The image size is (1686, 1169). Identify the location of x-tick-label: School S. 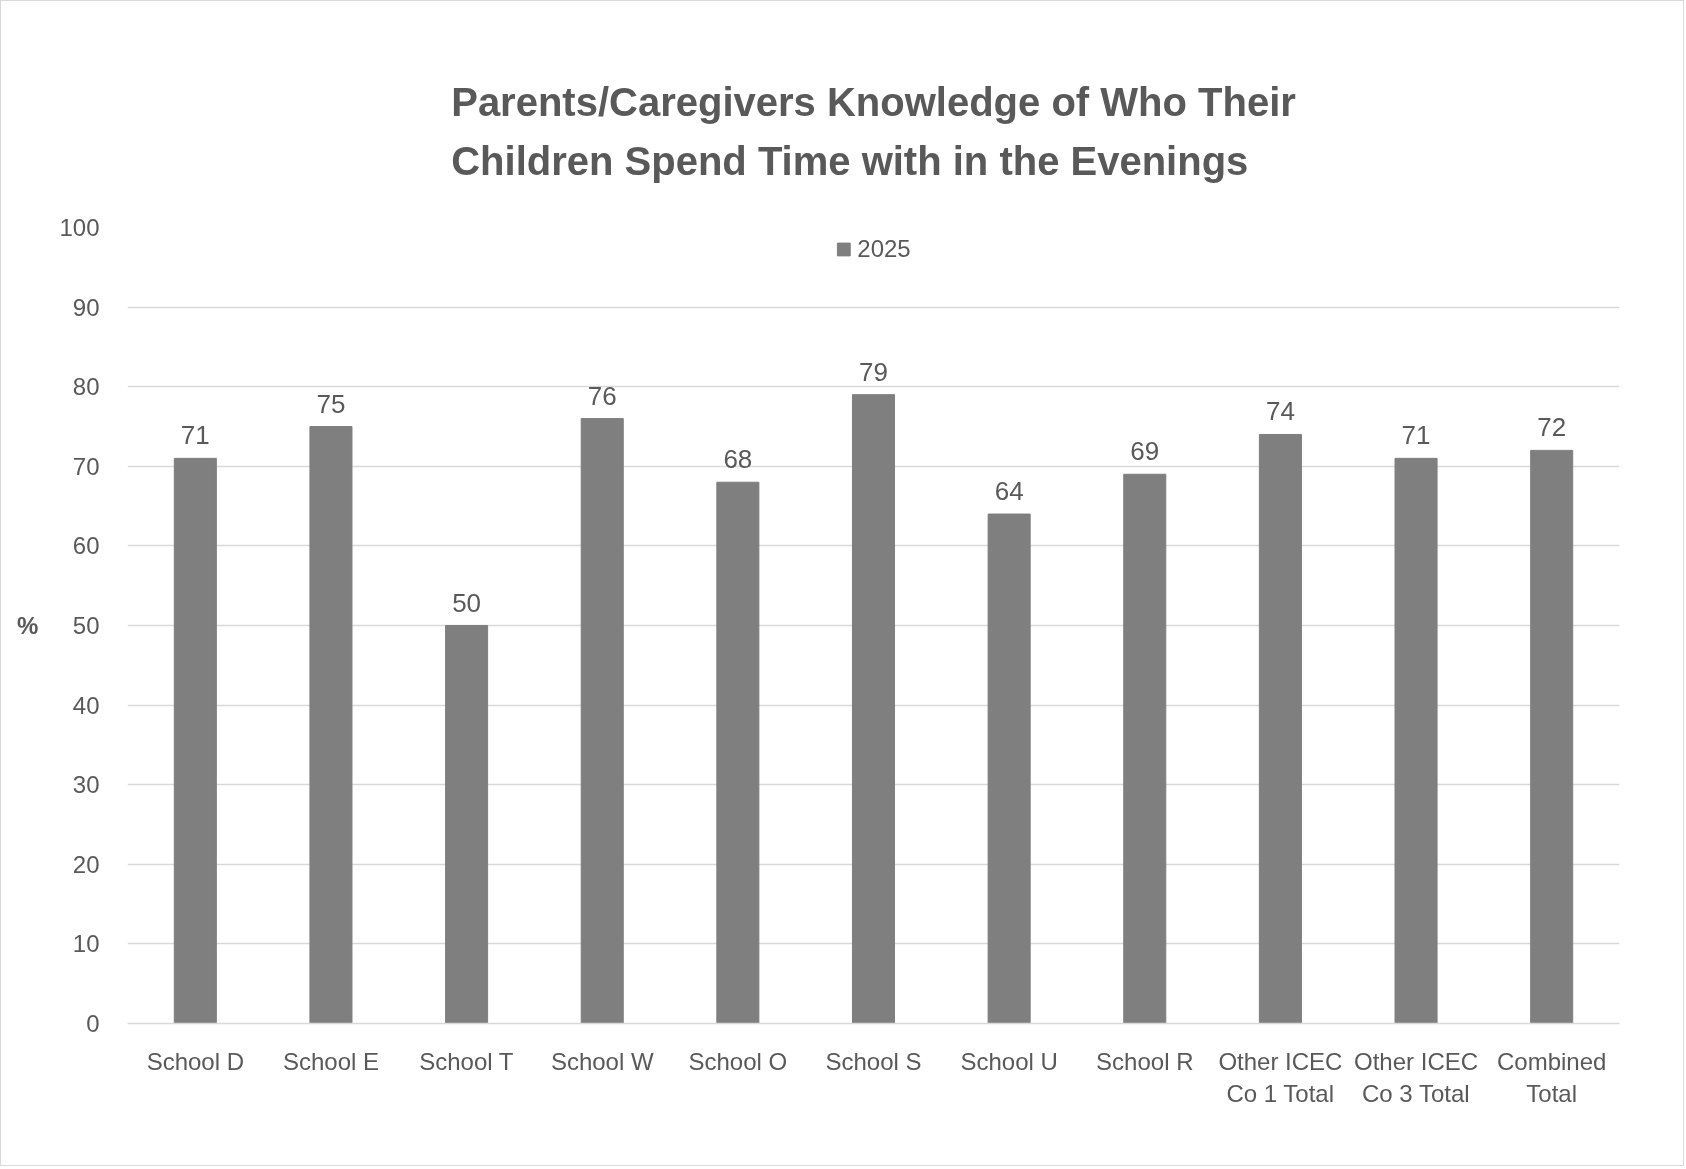
(873, 1061).